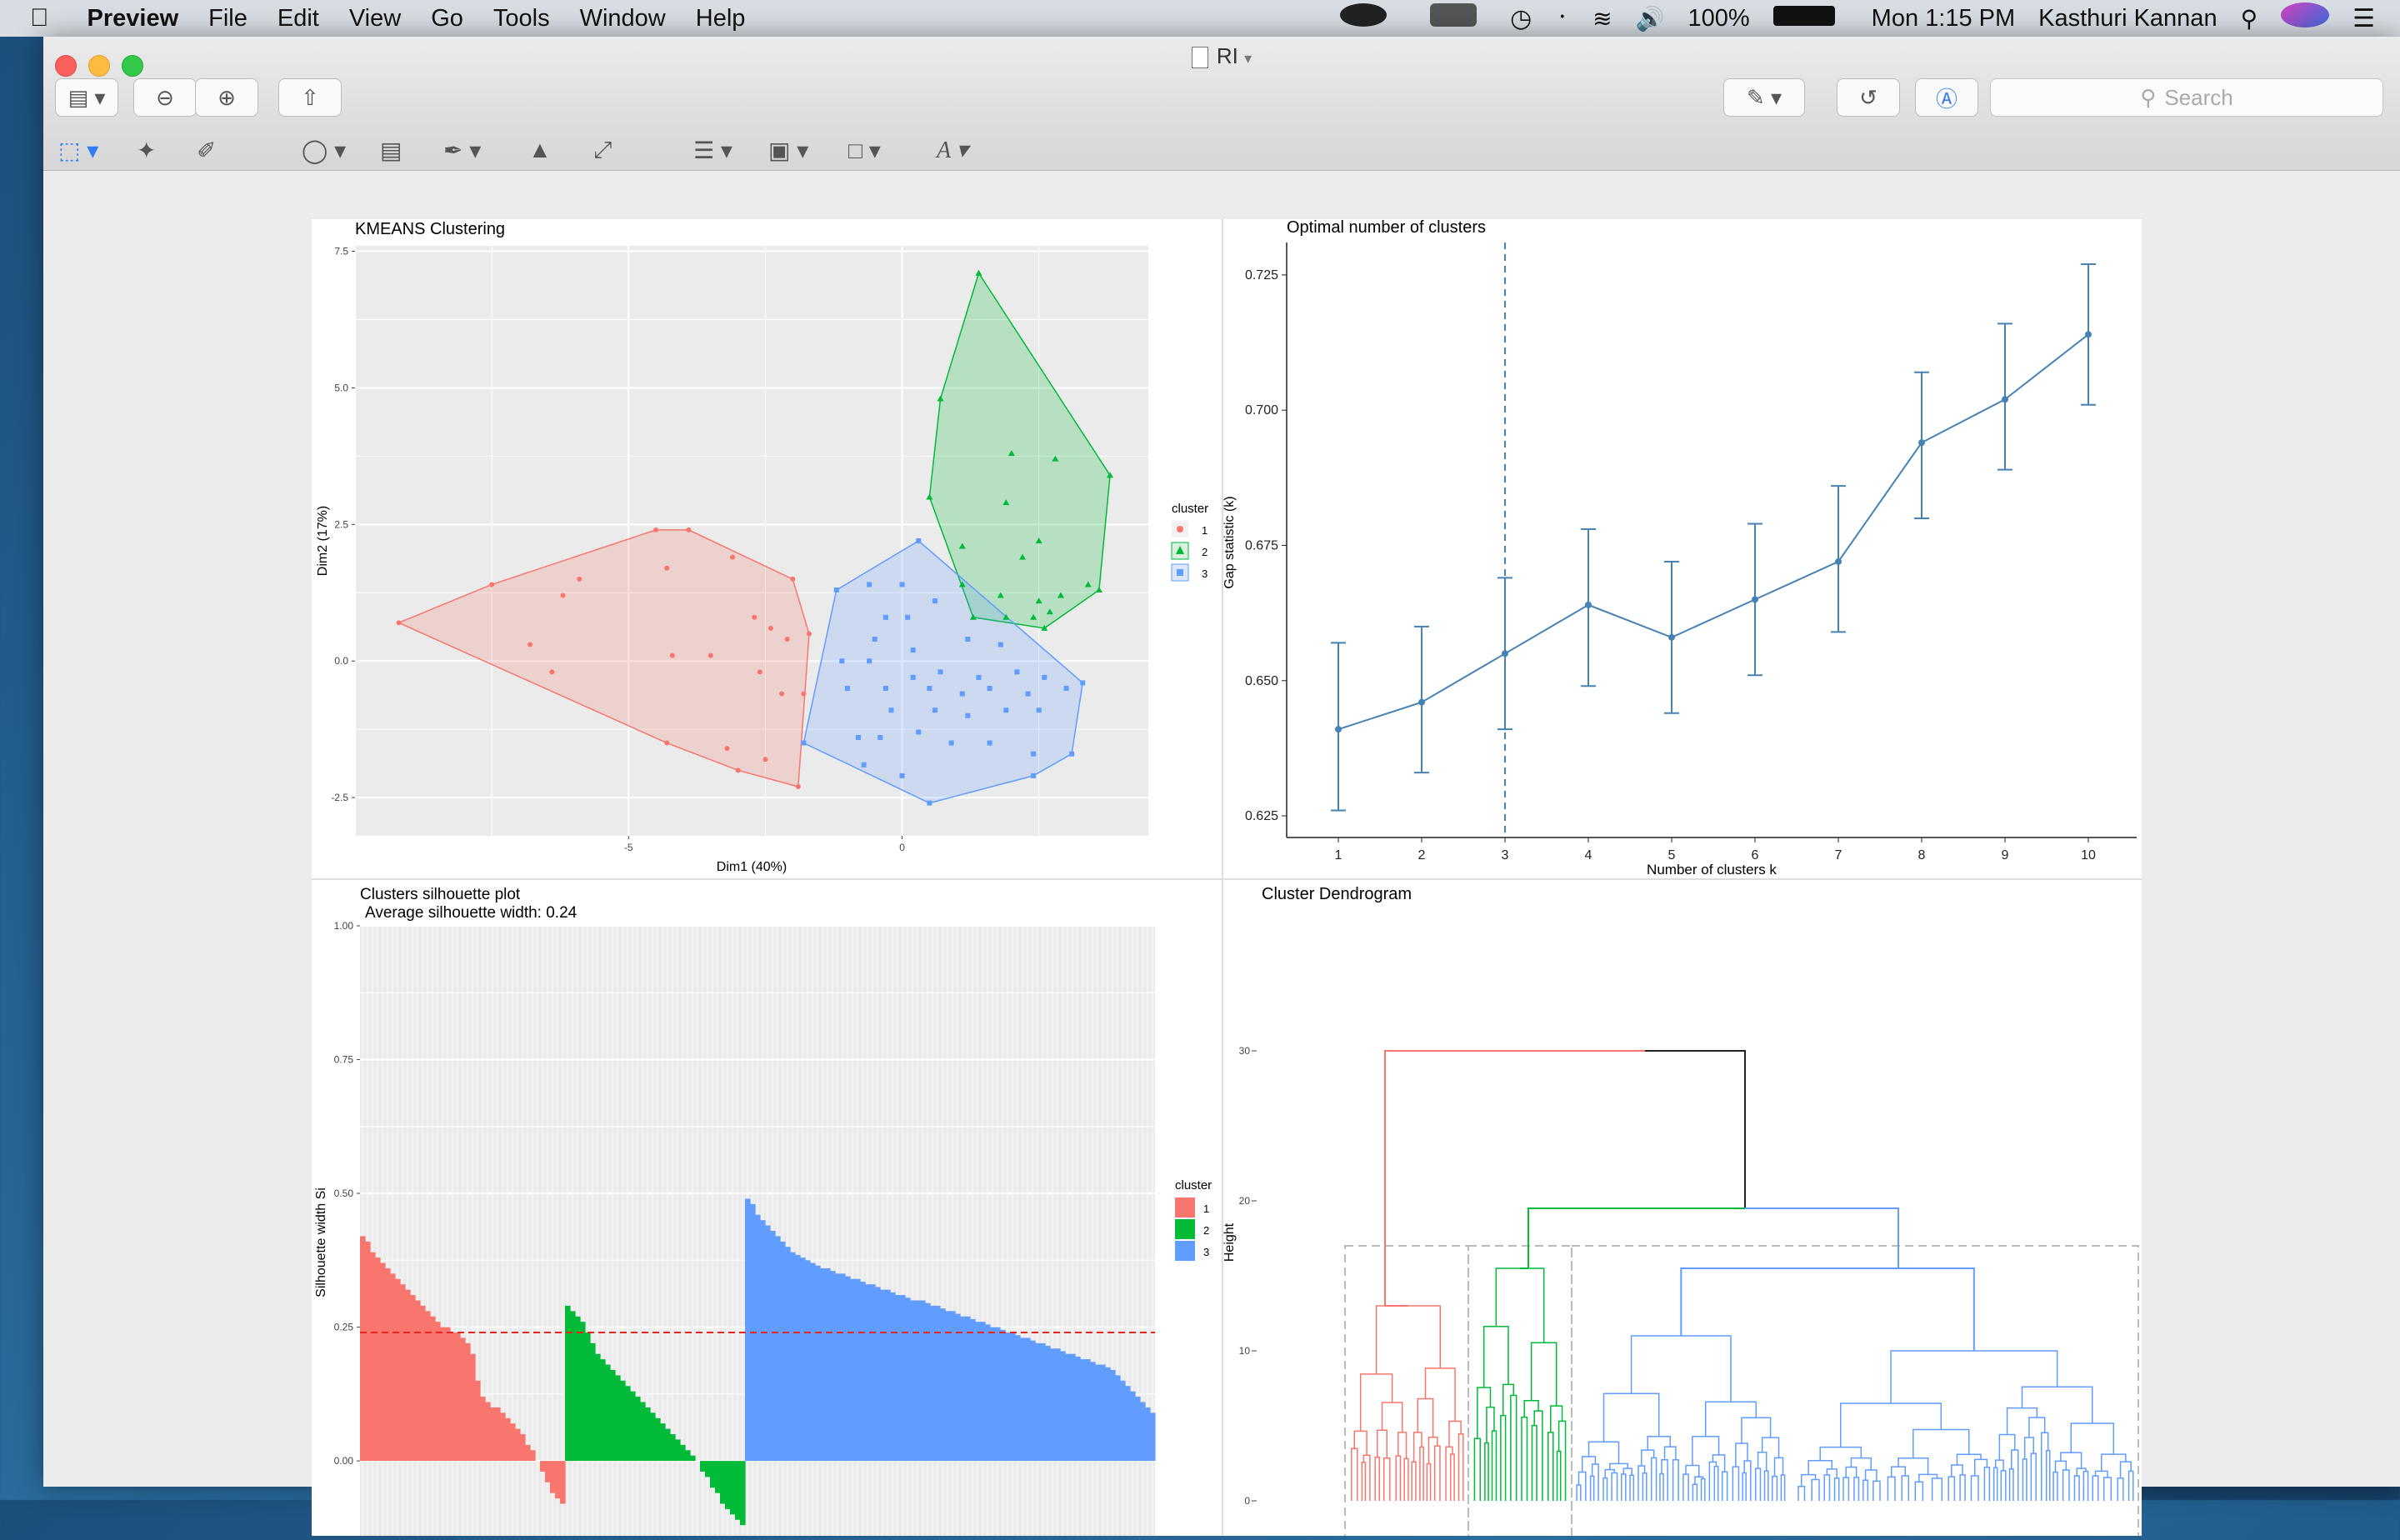 This screenshot has width=2400, height=1540. I want to click on gap-xlabel: Number of clusters k, so click(1712, 870).